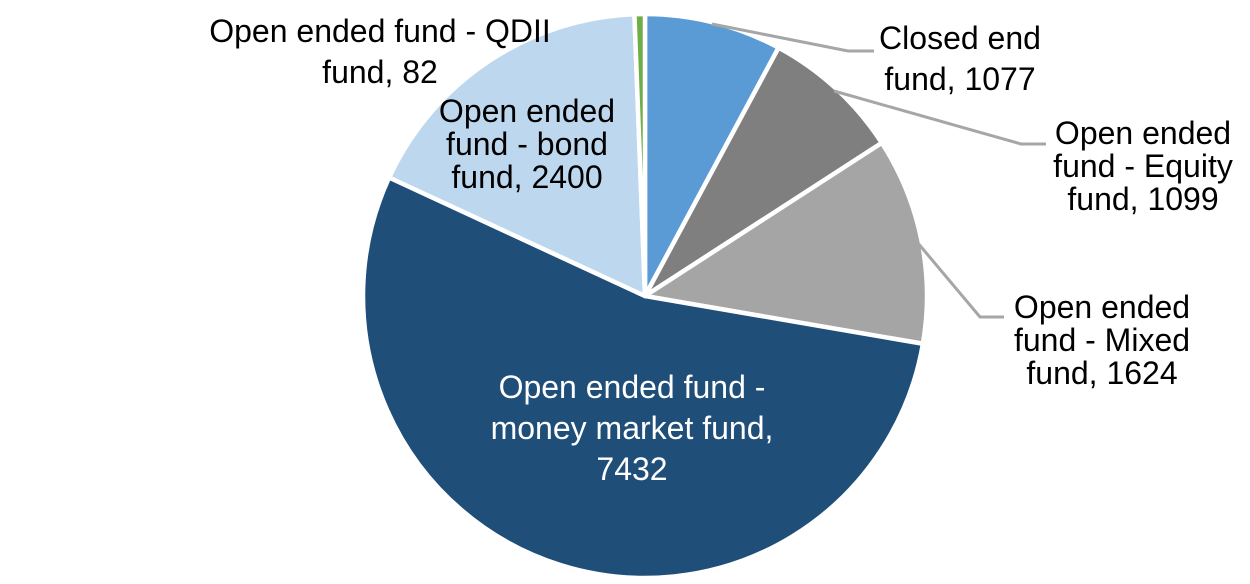 The height and width of the screenshot is (584, 1250). I want to click on label-line: fund - bond, so click(527, 144).